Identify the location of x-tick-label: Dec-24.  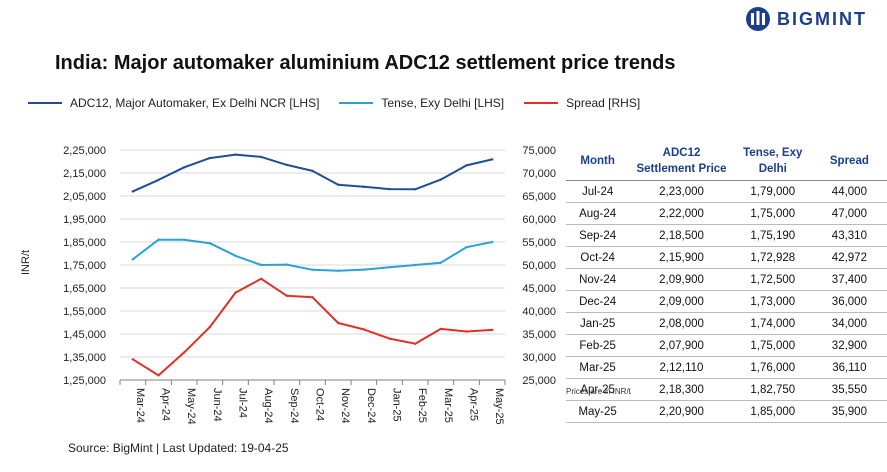
(371, 405).